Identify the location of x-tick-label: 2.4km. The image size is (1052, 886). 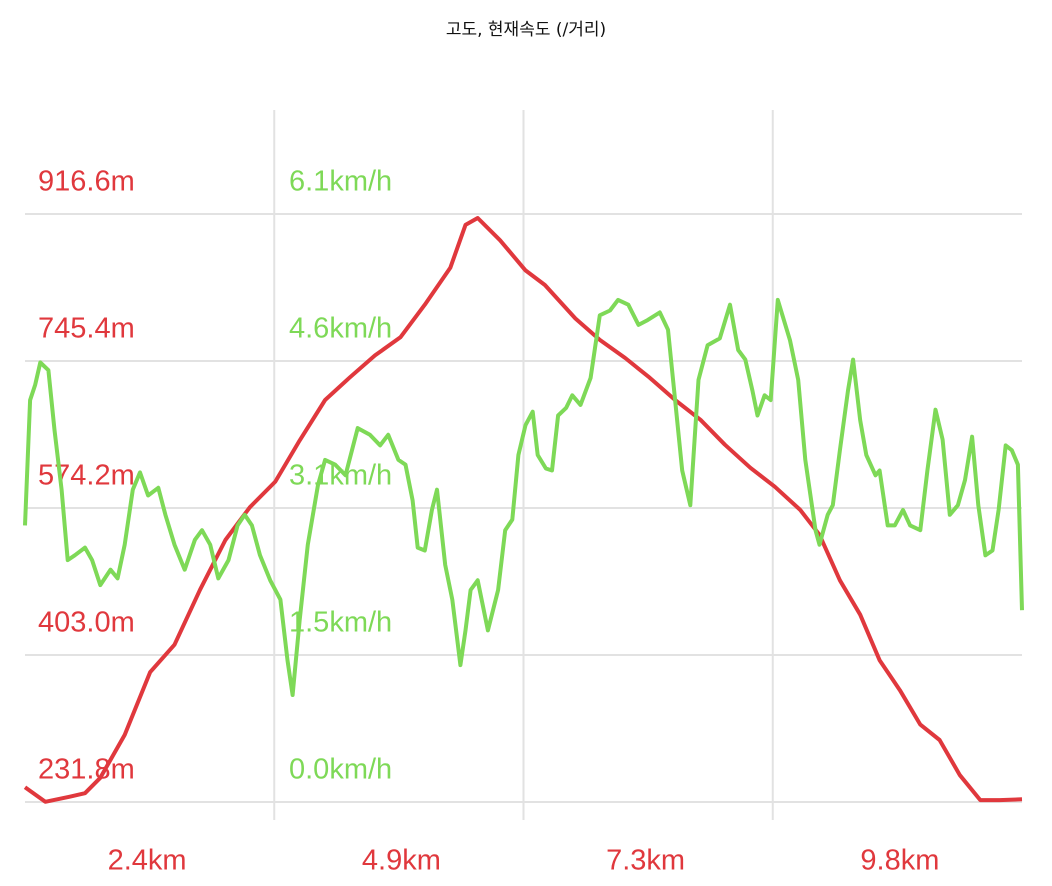
(147, 861).